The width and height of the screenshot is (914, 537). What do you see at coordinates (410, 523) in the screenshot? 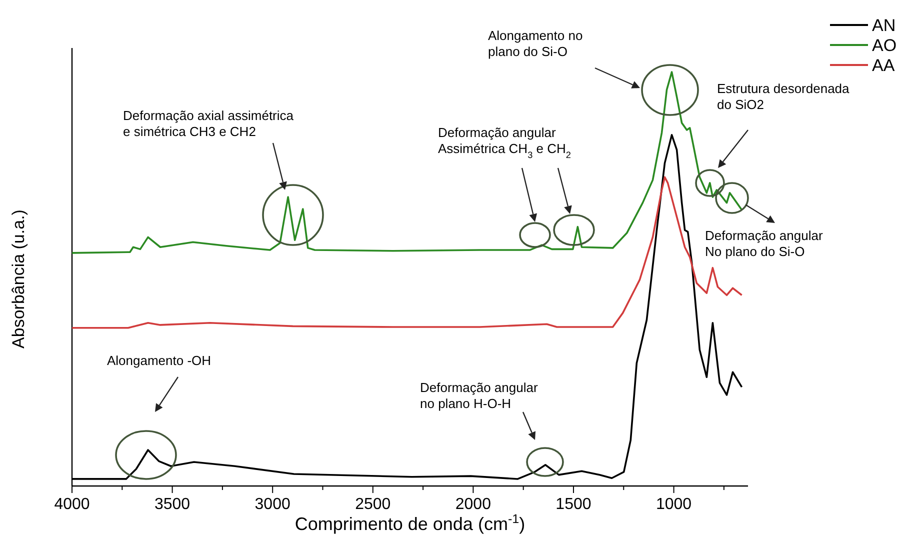
I see `x-axis-title: Comprimento de onda (cm$^{-1}$)` at bounding box center [410, 523].